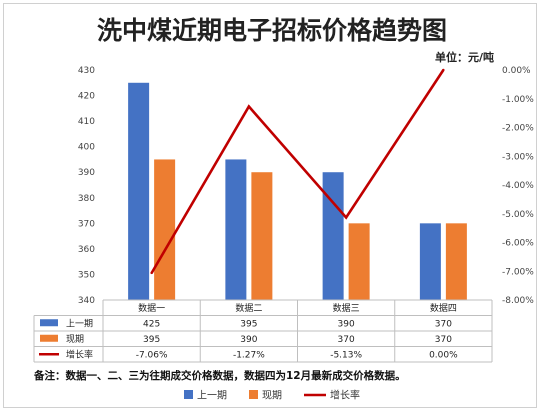  Describe the element at coordinates (518, 100) in the screenshot. I see `right-tick-label: -1.00%` at that location.